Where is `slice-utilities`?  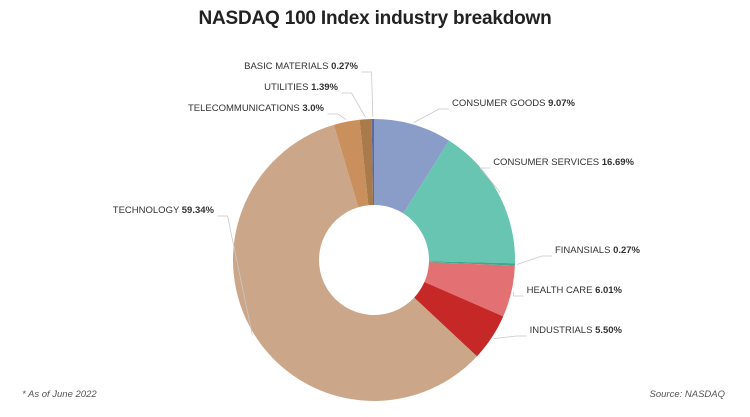 slice-utilities is located at coordinates (366, 162).